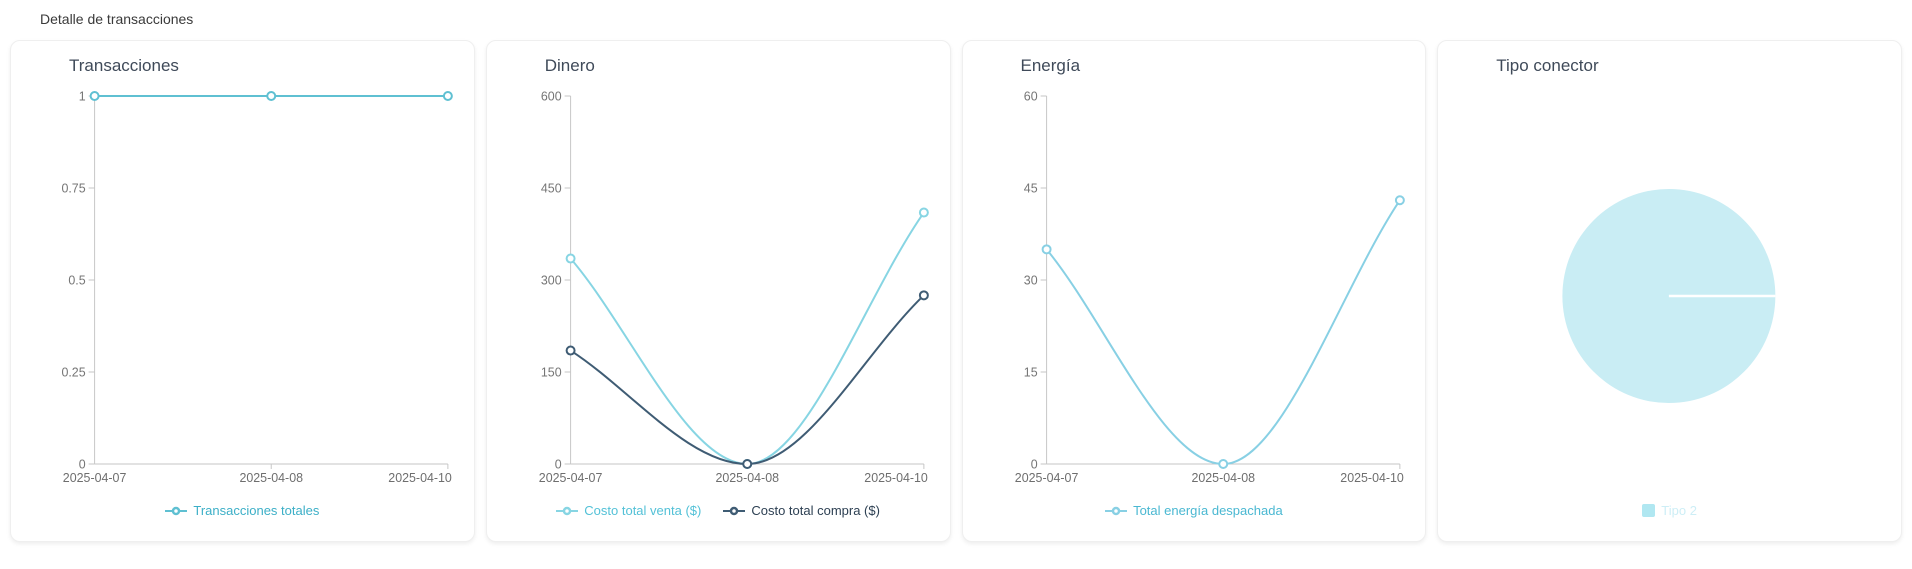 Image resolution: width=1912 pixels, height=569 pixels. Describe the element at coordinates (1030, 280) in the screenshot. I see `y-axis-label: 30` at that location.